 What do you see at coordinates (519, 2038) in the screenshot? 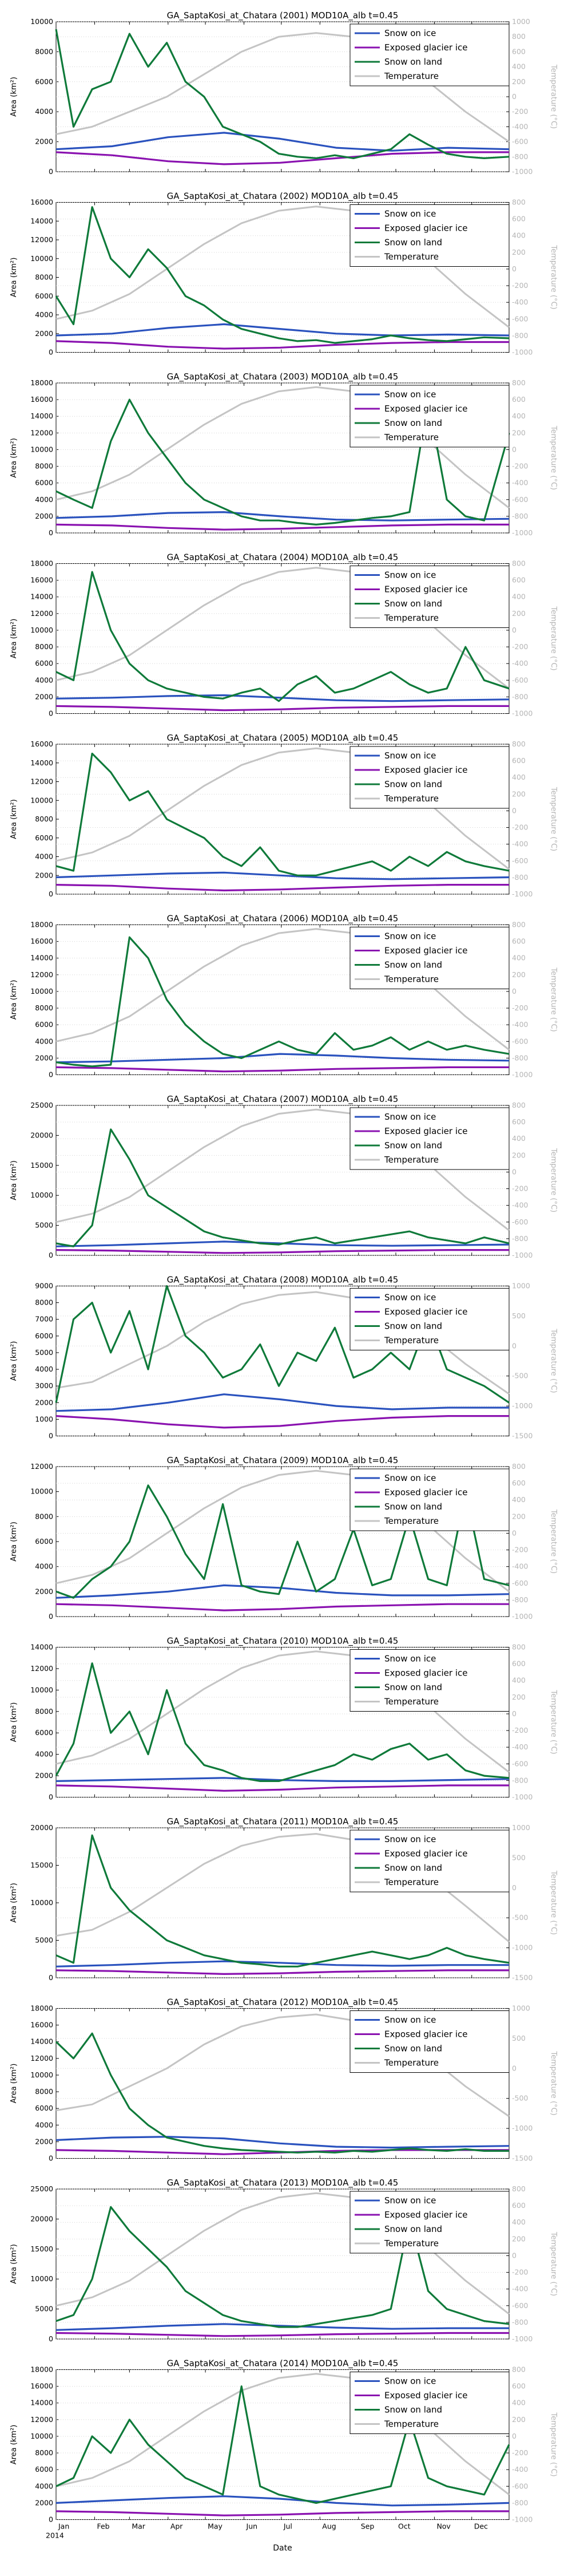
I see `y2-tick-label: 500` at bounding box center [519, 2038].